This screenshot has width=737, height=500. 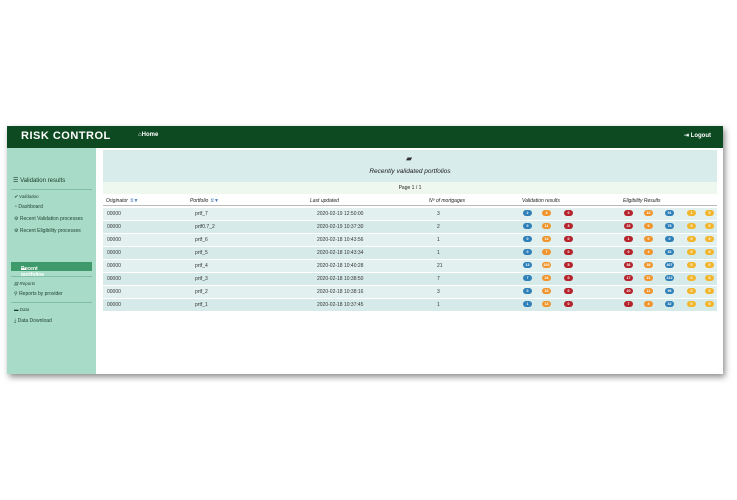 I want to click on sidebar-item-label: Recent portfolios, so click(x=33, y=272).